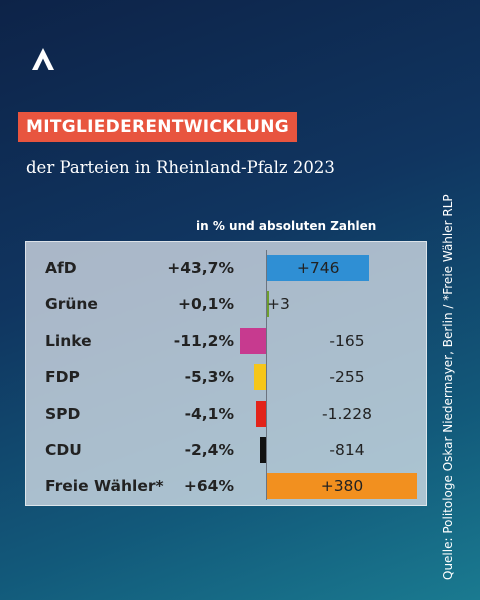 The height and width of the screenshot is (600, 480). I want to click on absolute-label: +3, so click(278, 304).